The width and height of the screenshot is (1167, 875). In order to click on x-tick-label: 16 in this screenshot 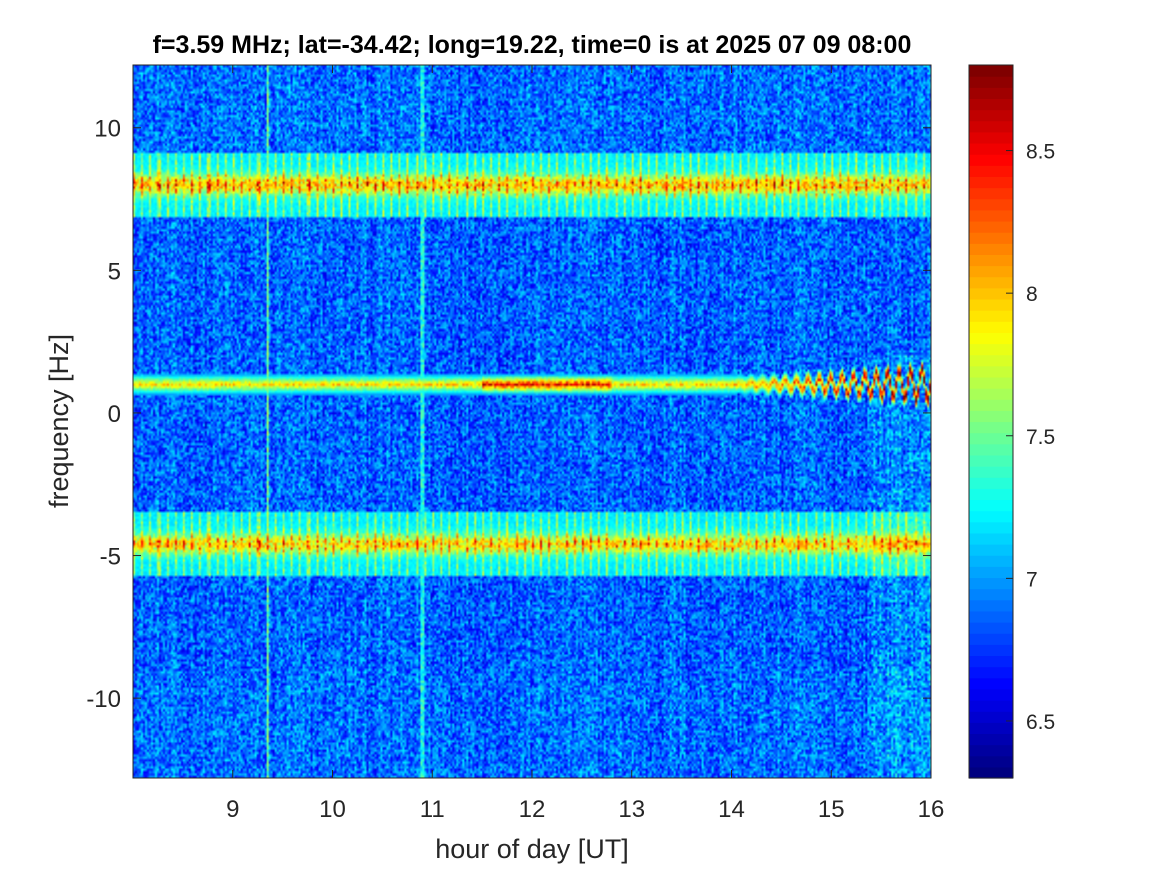, I will do `click(931, 809)`.